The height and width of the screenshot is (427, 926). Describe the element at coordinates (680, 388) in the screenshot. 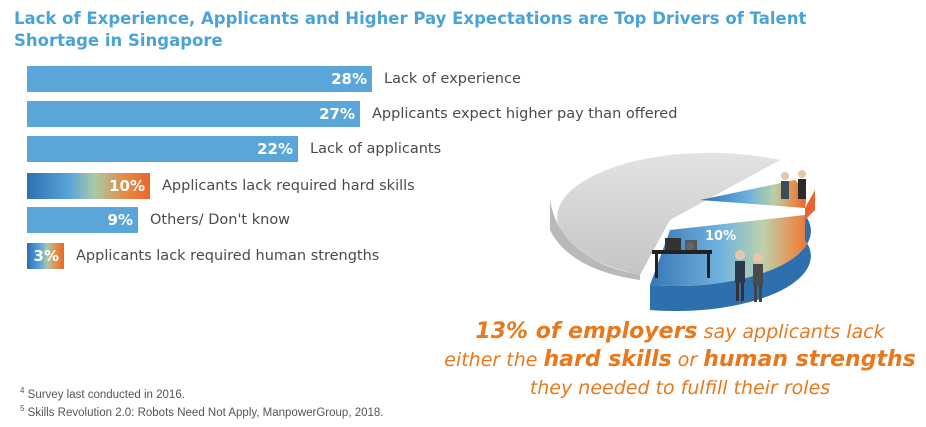

I see `callout-span: they needed to fulfill their roles` at that location.